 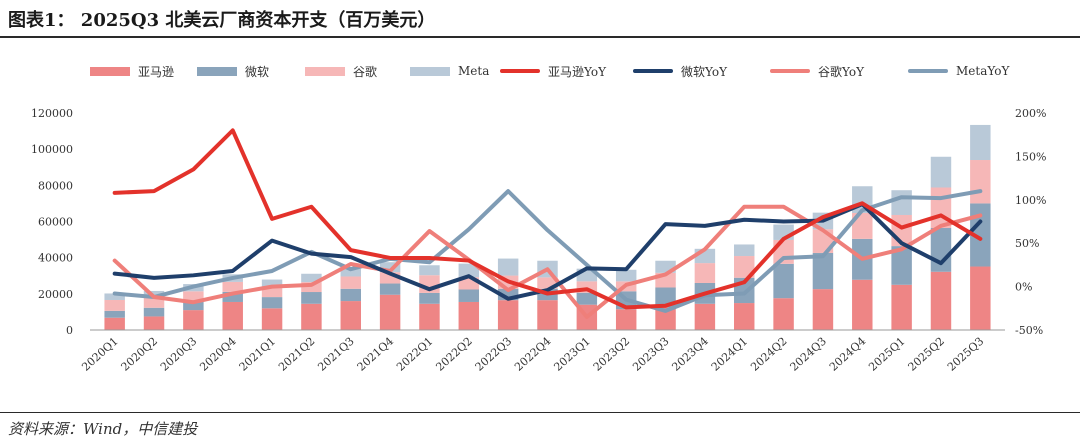 What do you see at coordinates (1027, 243) in the screenshot?
I see `right-axis-tick-label: 50%` at bounding box center [1027, 243].